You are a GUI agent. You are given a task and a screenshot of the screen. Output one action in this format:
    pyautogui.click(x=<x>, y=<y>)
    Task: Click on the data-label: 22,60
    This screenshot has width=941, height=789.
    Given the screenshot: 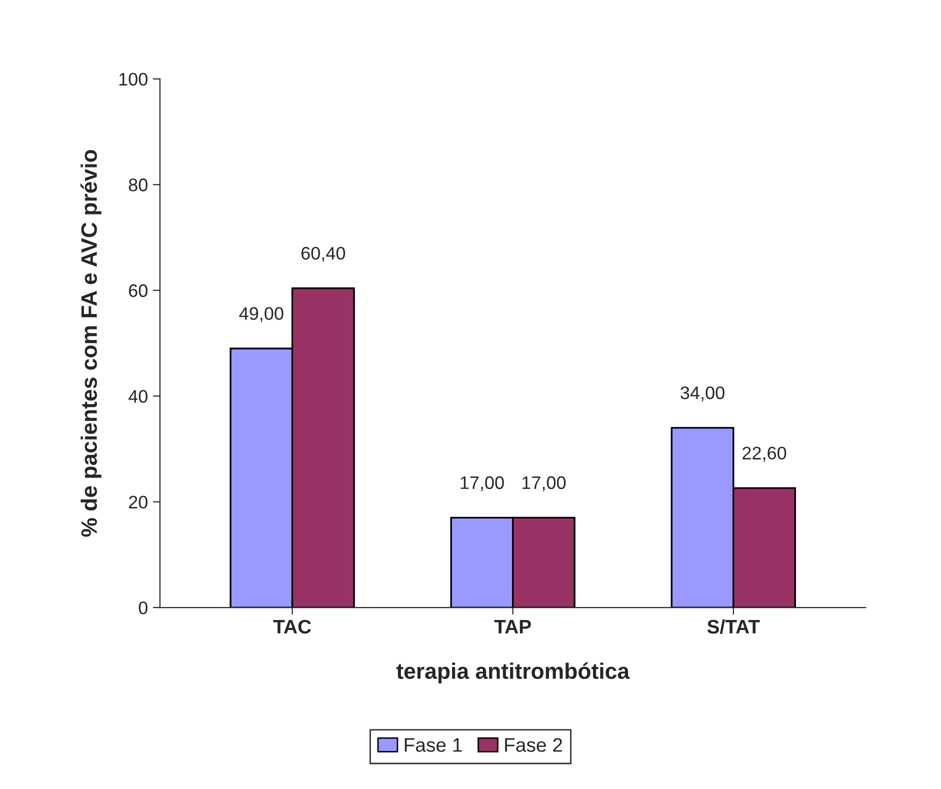 What is the action you would take?
    pyautogui.click(x=764, y=454)
    